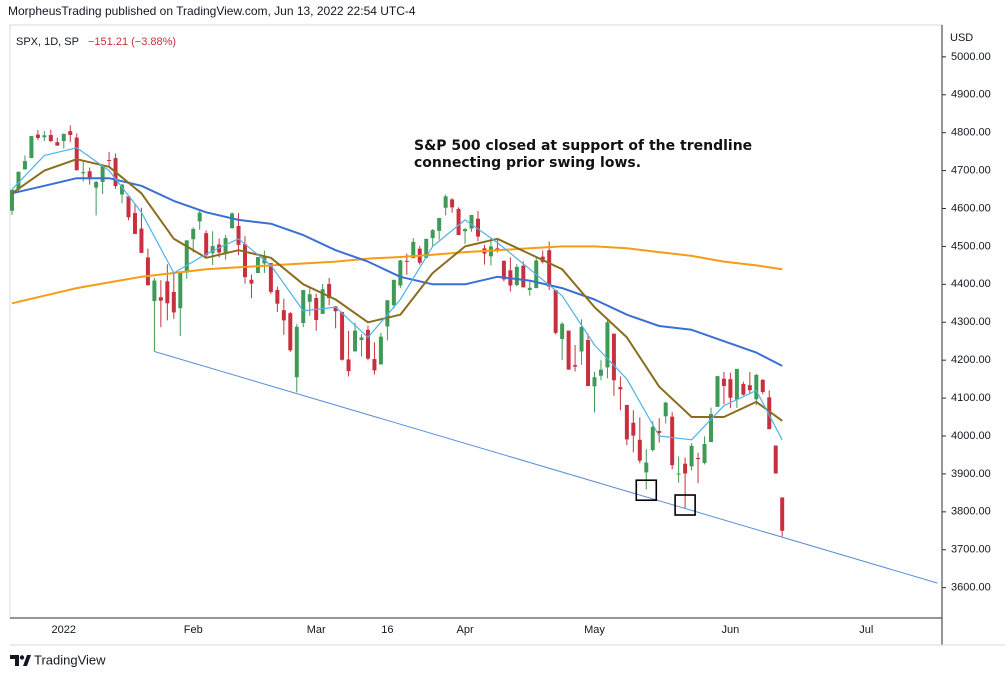 The width and height of the screenshot is (1005, 678). Describe the element at coordinates (464, 630) in the screenshot. I see `x-tick-label: Apr` at that location.